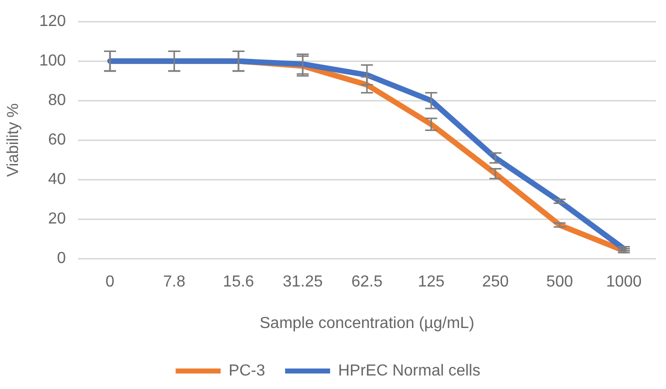  I want to click on y-tick-label: 80, so click(57, 101).